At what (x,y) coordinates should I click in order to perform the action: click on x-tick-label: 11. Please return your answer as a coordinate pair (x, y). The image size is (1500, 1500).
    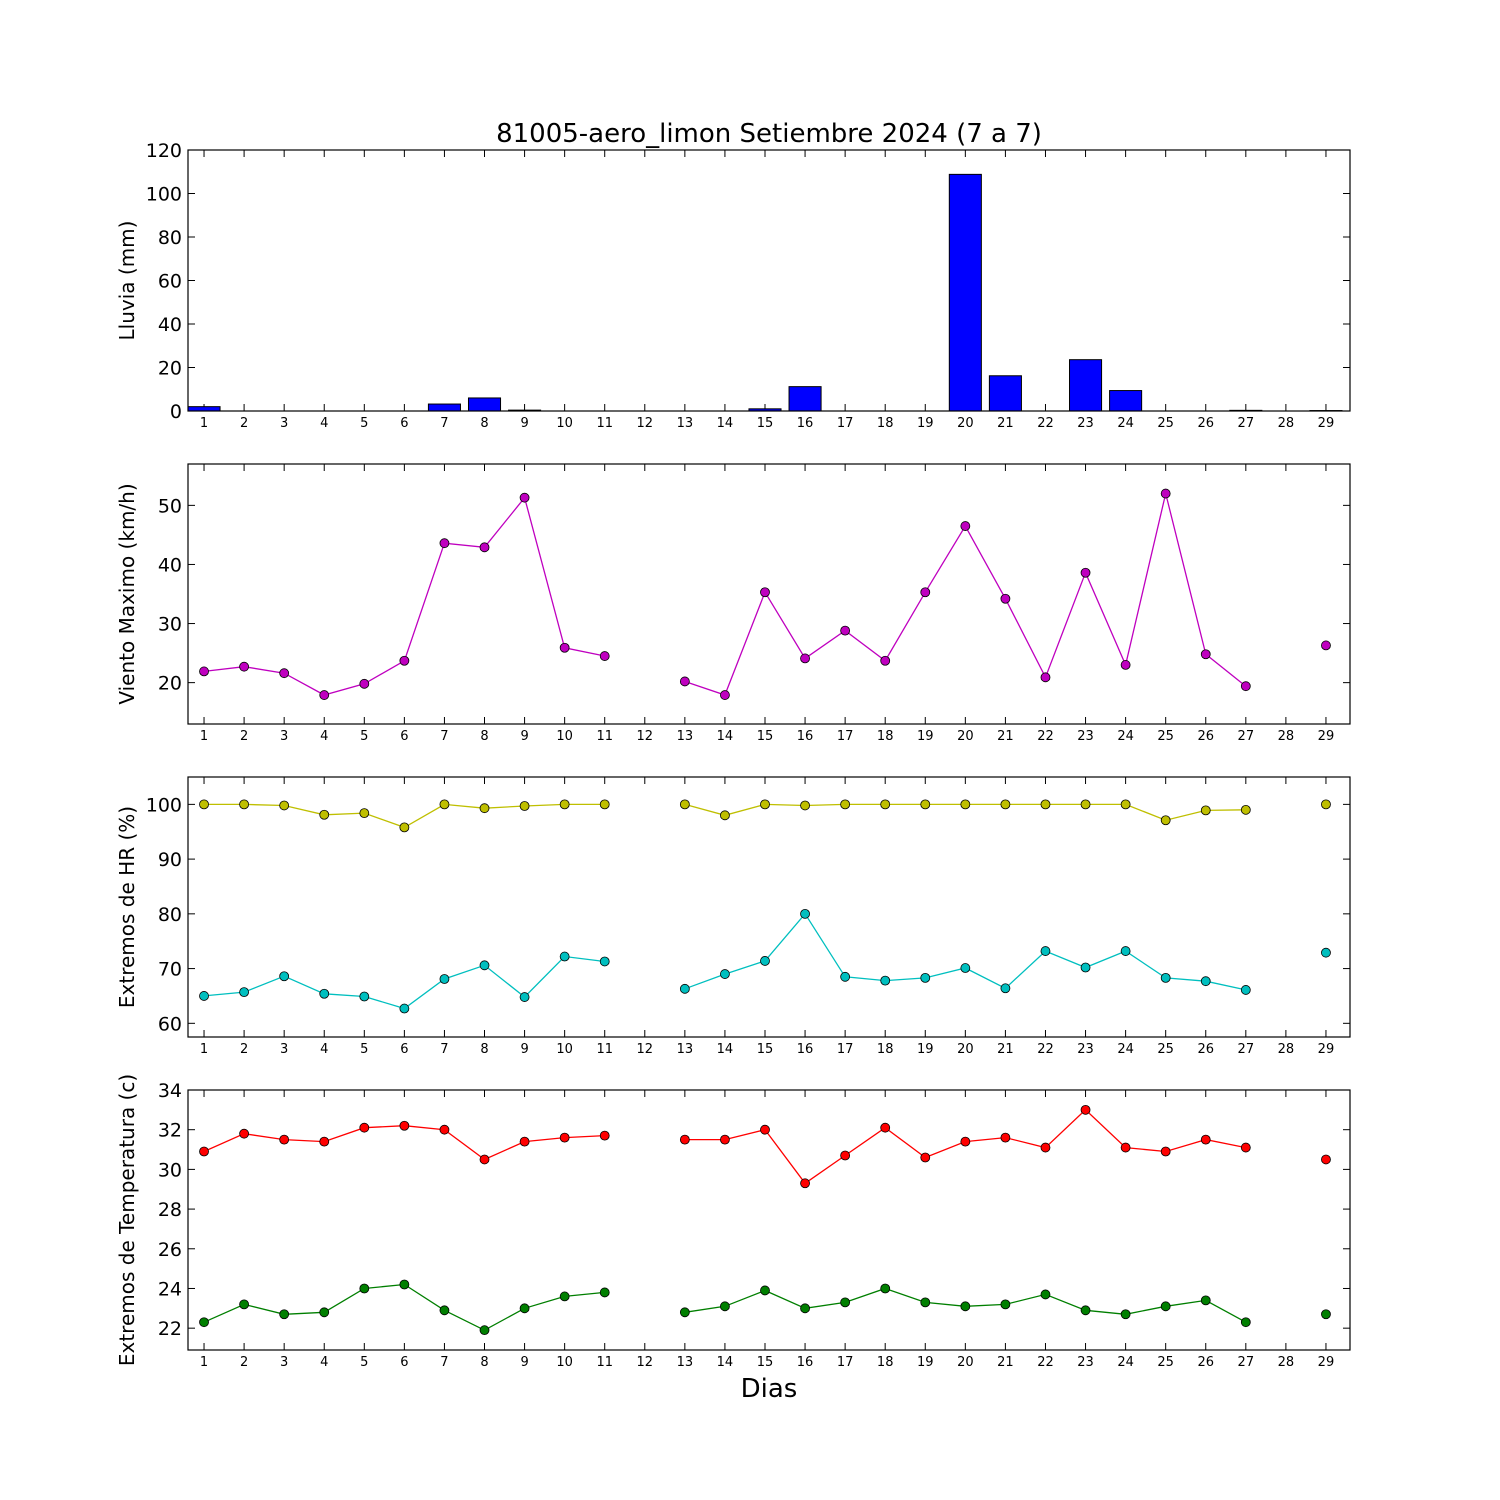
    Looking at the image, I should click on (604, 1049).